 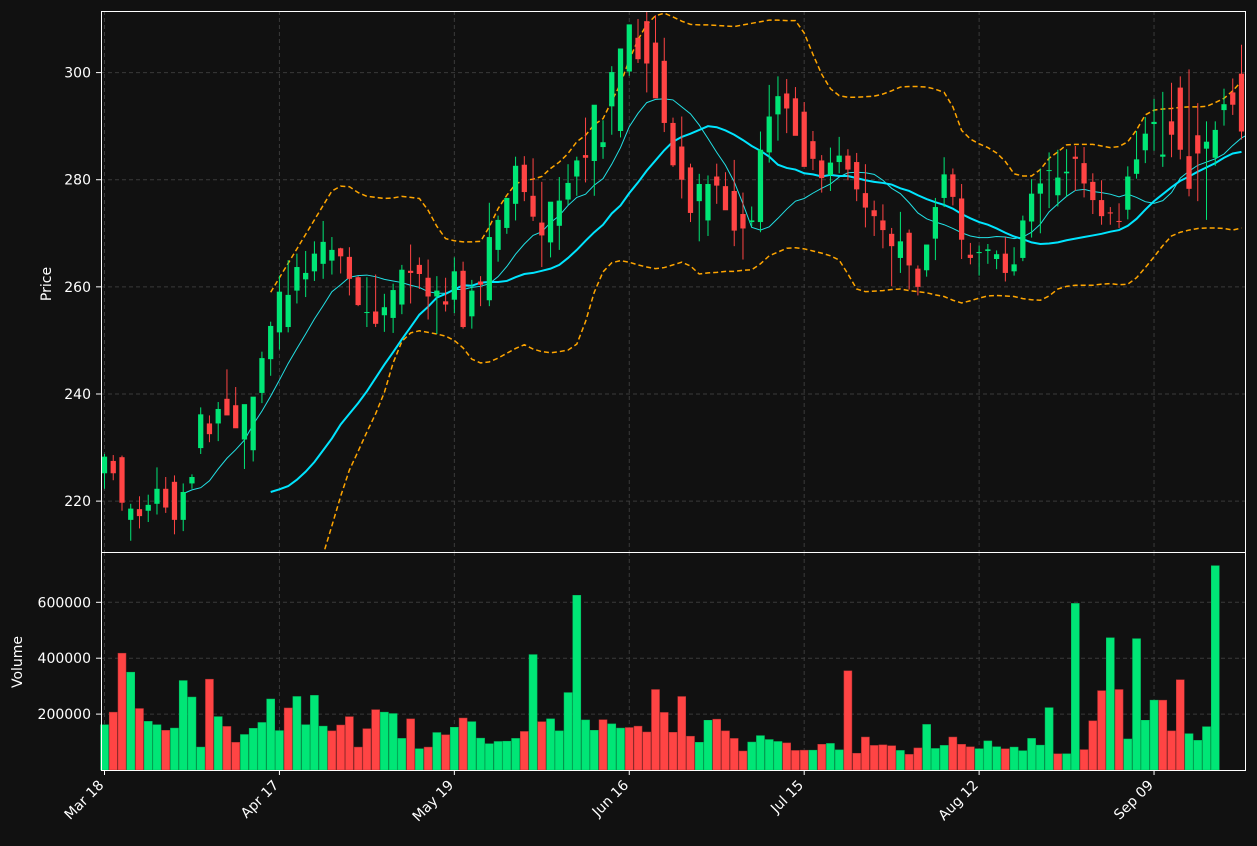 What do you see at coordinates (77, 74) in the screenshot?
I see `price-tick-label: 300` at bounding box center [77, 74].